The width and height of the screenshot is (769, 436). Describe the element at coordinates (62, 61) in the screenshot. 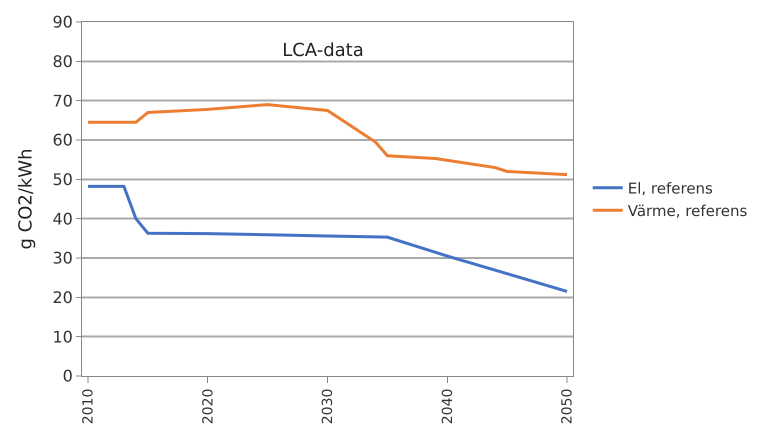

I see `y-tick-label: 80` at that location.